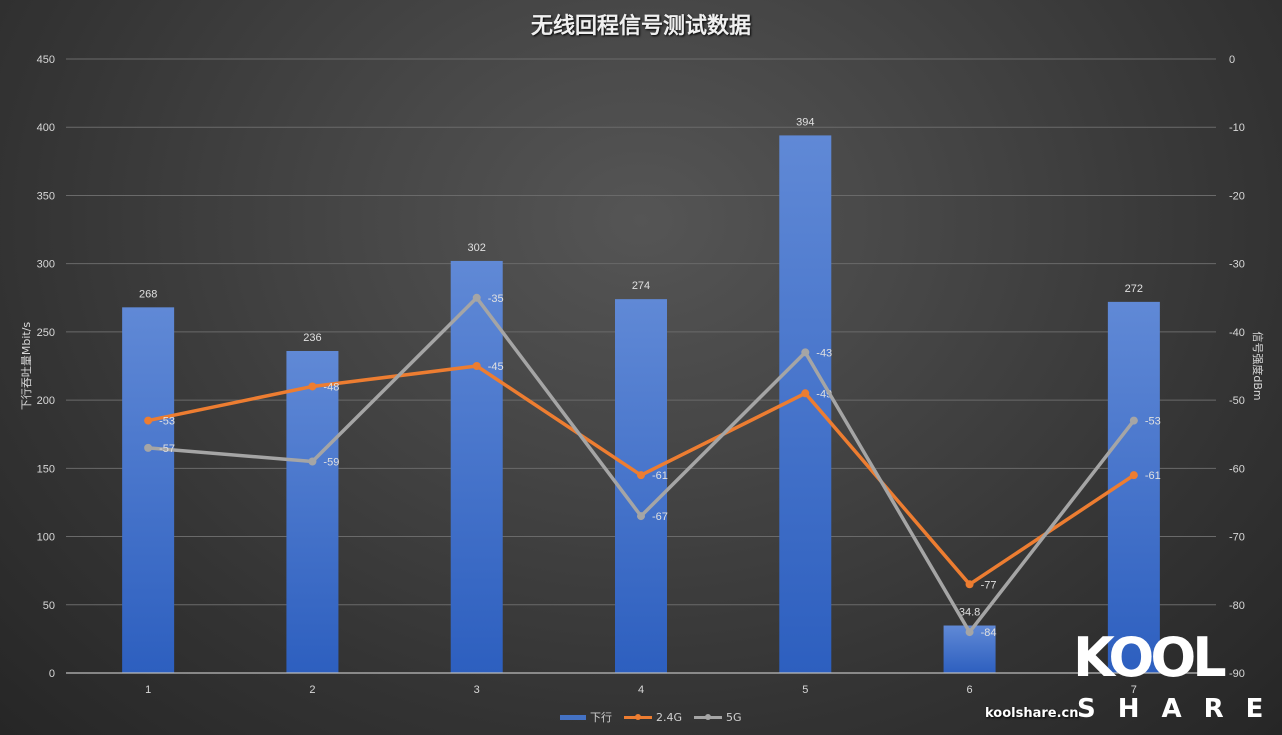 Image resolution: width=1282 pixels, height=735 pixels. What do you see at coordinates (641, 286) in the screenshot?
I see `bar-value-label: 274` at bounding box center [641, 286].